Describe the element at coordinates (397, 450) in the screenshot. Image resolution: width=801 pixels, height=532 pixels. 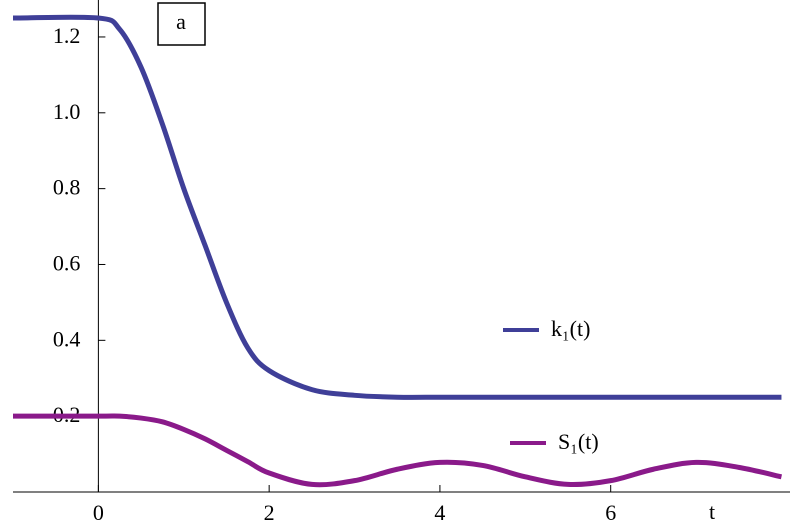
I see `series-line` at that location.